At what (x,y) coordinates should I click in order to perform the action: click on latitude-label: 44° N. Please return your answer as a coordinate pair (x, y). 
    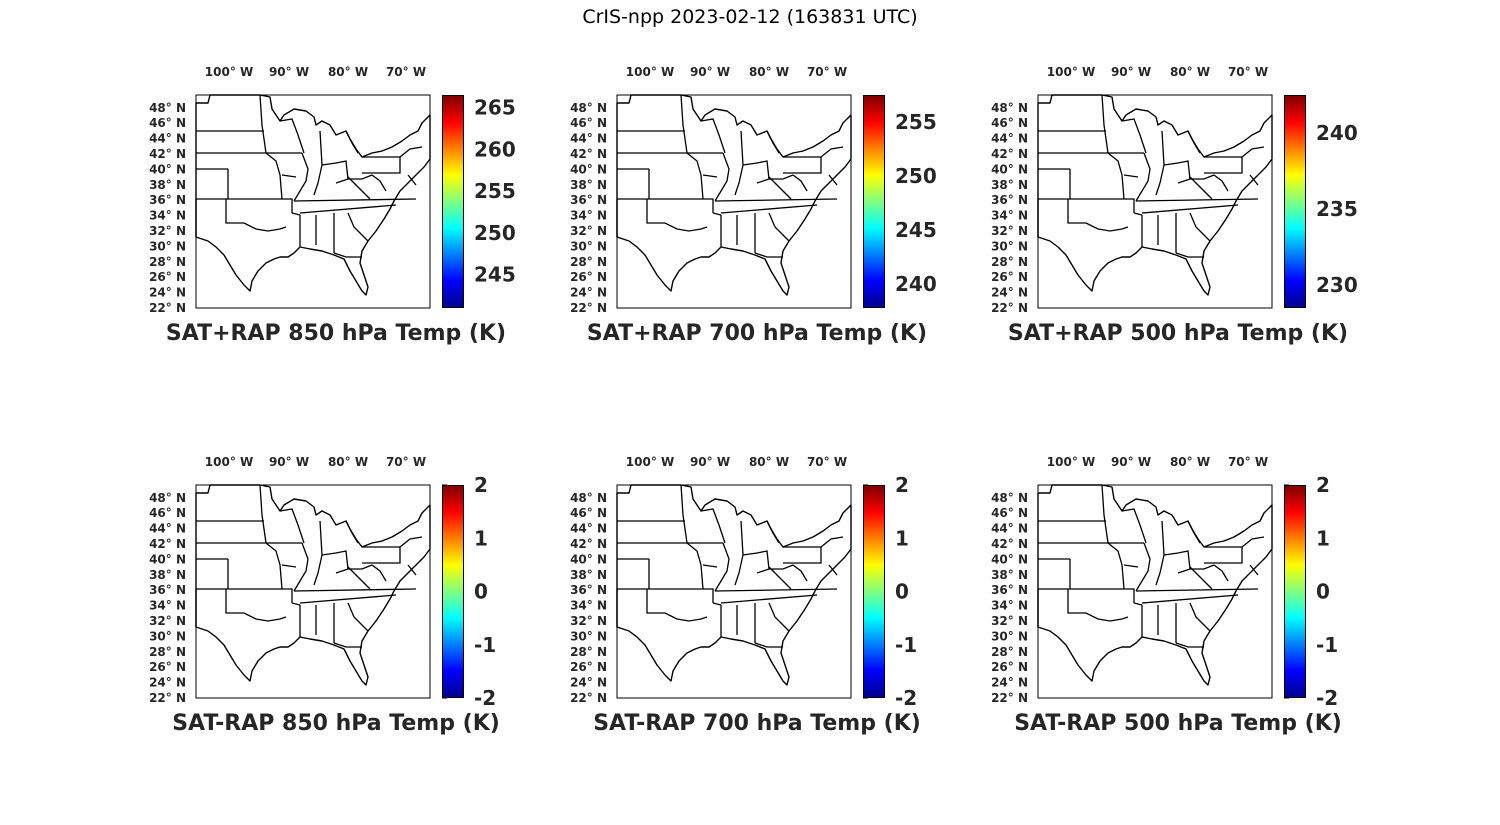
    Looking at the image, I should click on (588, 529).